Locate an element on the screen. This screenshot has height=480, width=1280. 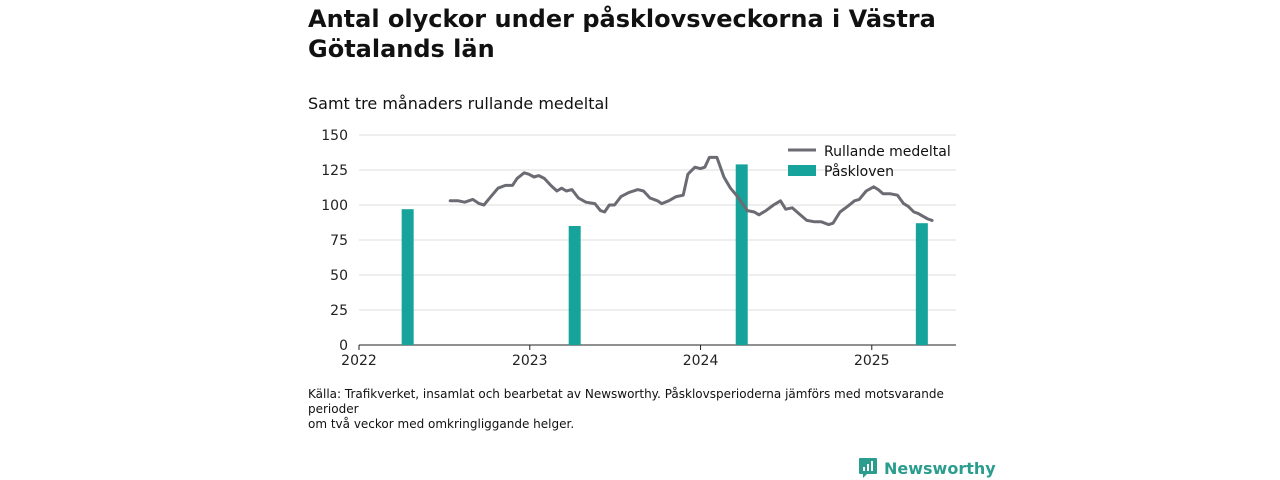
x-axis: 2022 2023 2024 2025 is located at coordinates (615, 357).